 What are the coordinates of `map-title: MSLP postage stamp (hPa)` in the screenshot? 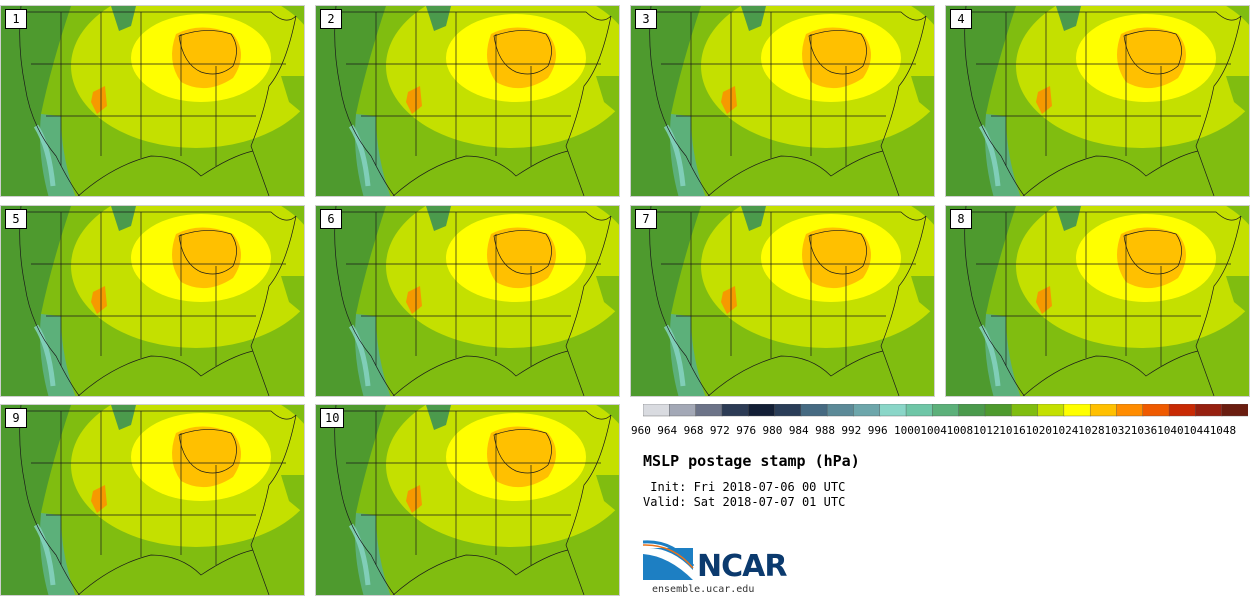 It's located at (751, 461).